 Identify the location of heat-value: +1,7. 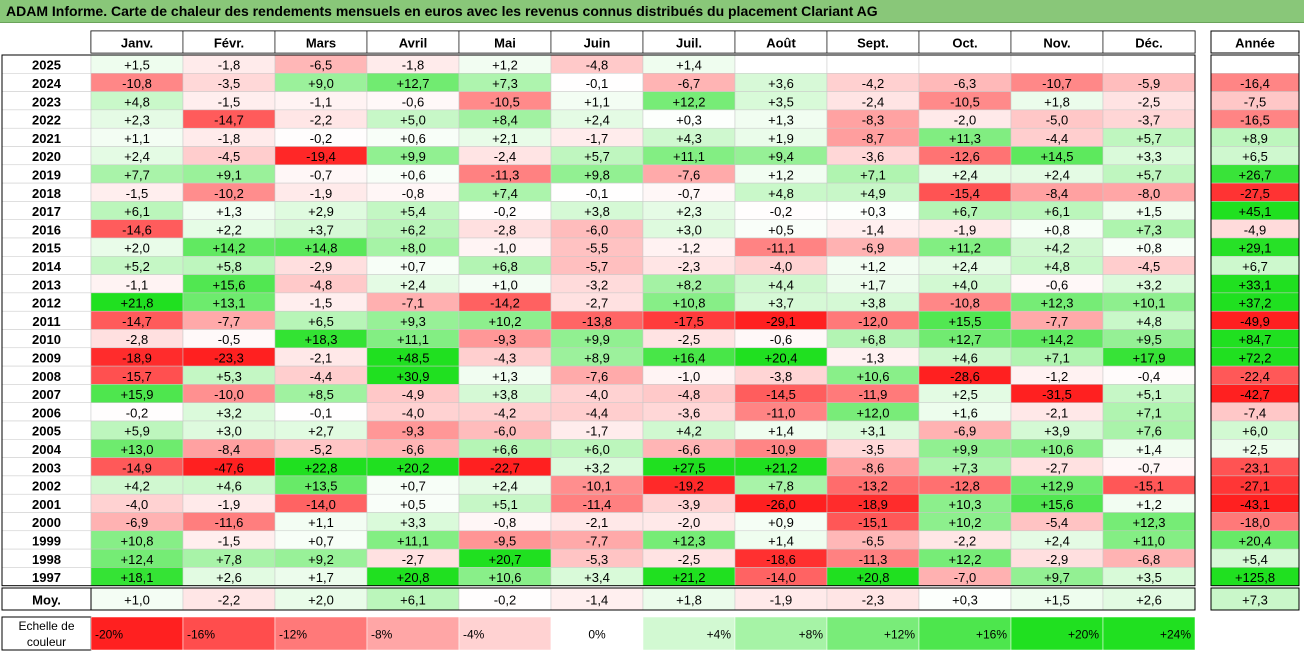
(873, 284).